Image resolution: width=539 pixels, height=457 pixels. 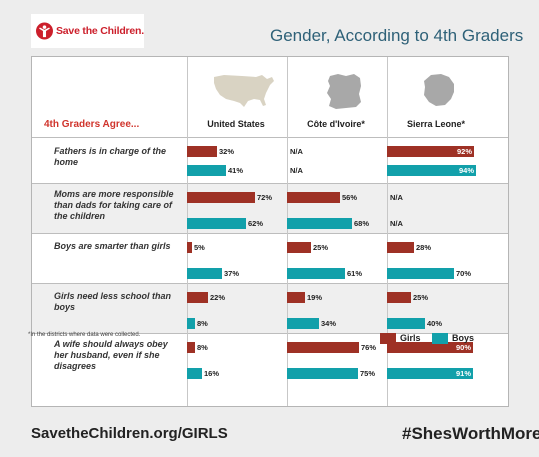 I want to click on save-the-children-logo: Save the Children., so click(x=87, y=31).